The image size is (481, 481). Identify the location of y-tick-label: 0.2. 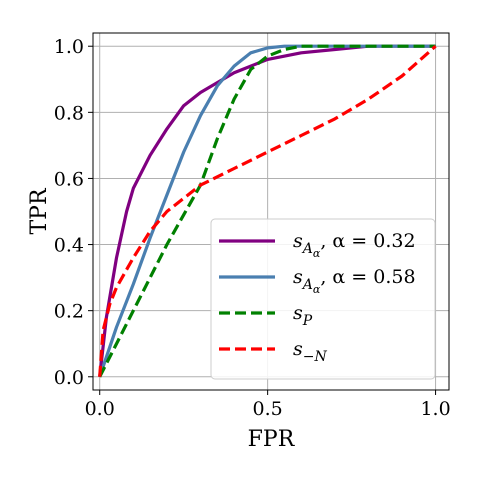
(69, 312).